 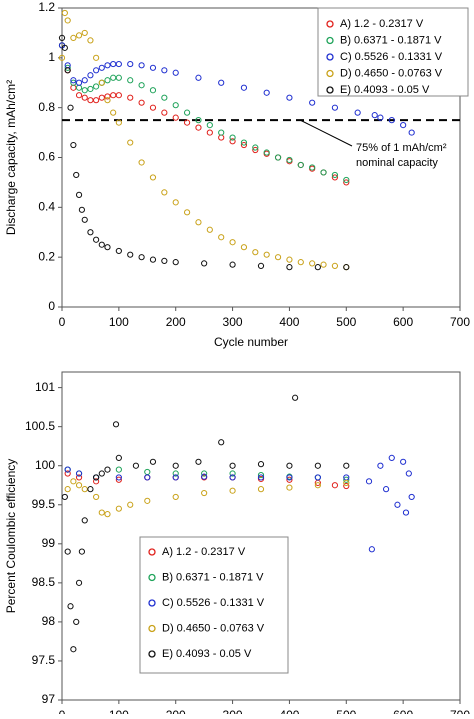 I want to click on y-tick-label: 97.5, so click(x=44, y=660).